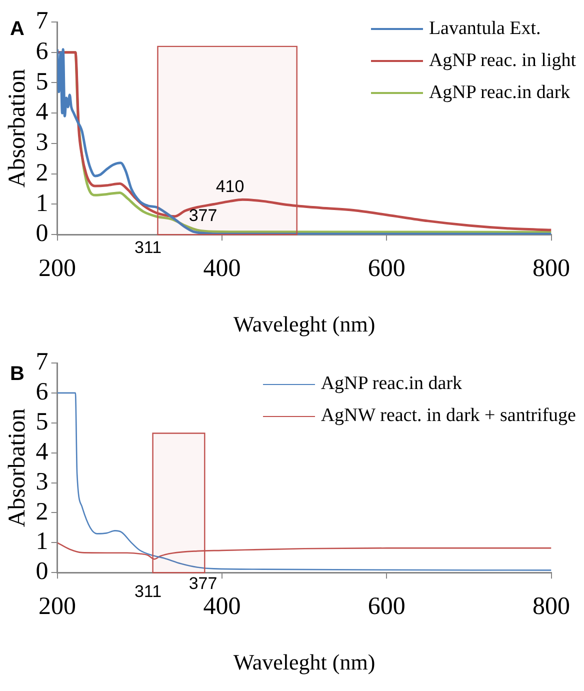 This screenshot has height=691, width=584. What do you see at coordinates (502, 61) in the screenshot?
I see `legend-label: AgNP reac. in light` at bounding box center [502, 61].